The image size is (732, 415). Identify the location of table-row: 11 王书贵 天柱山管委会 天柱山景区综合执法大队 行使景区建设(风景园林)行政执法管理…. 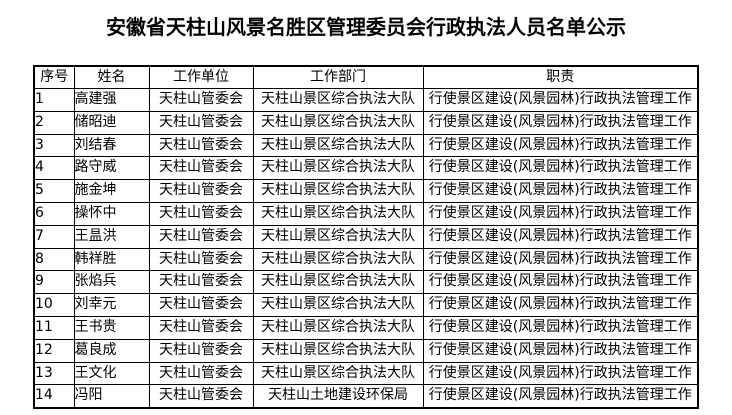
(366, 327).